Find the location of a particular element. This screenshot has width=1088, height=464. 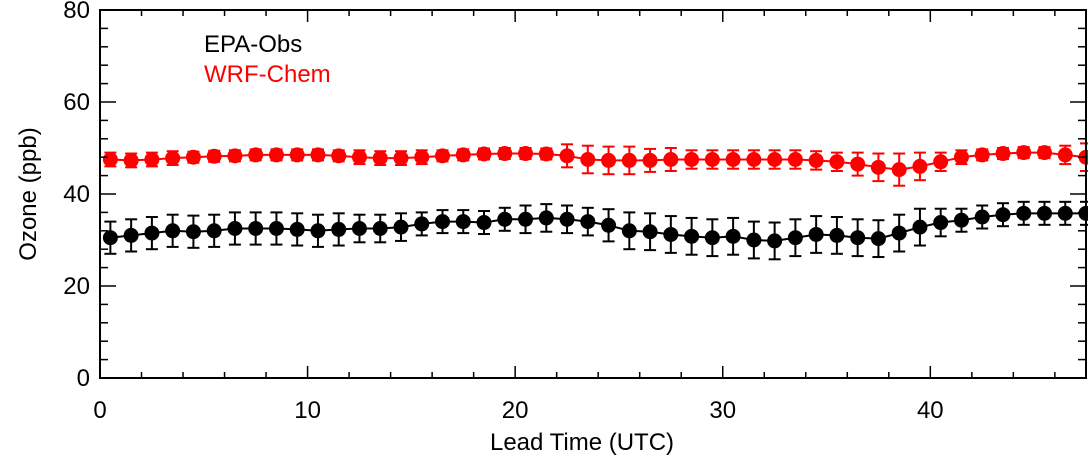

y-axis-title: Ozone (ppb) is located at coordinates (28, 193).